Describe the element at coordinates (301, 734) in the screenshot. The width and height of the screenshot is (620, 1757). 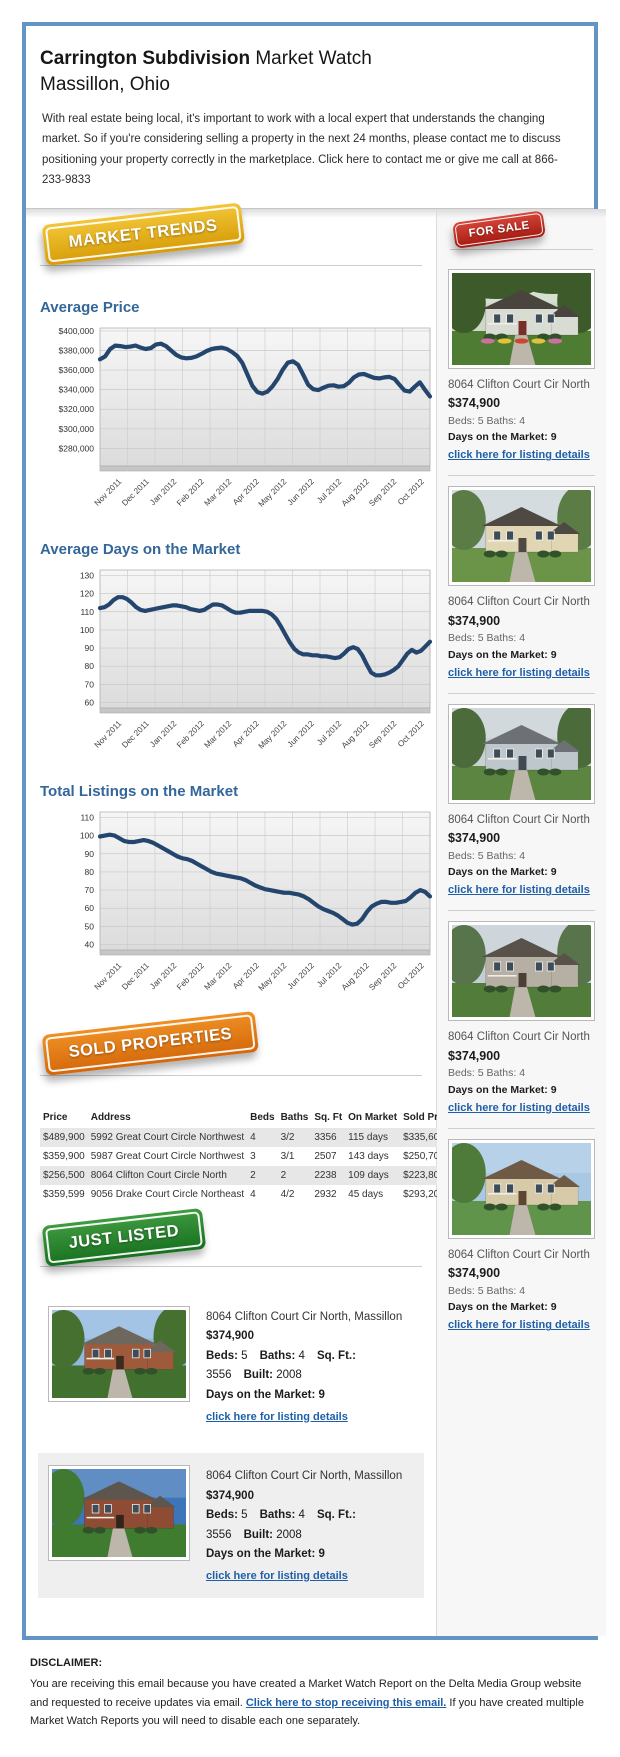
I see `svg-text: Jun 2012` at that location.